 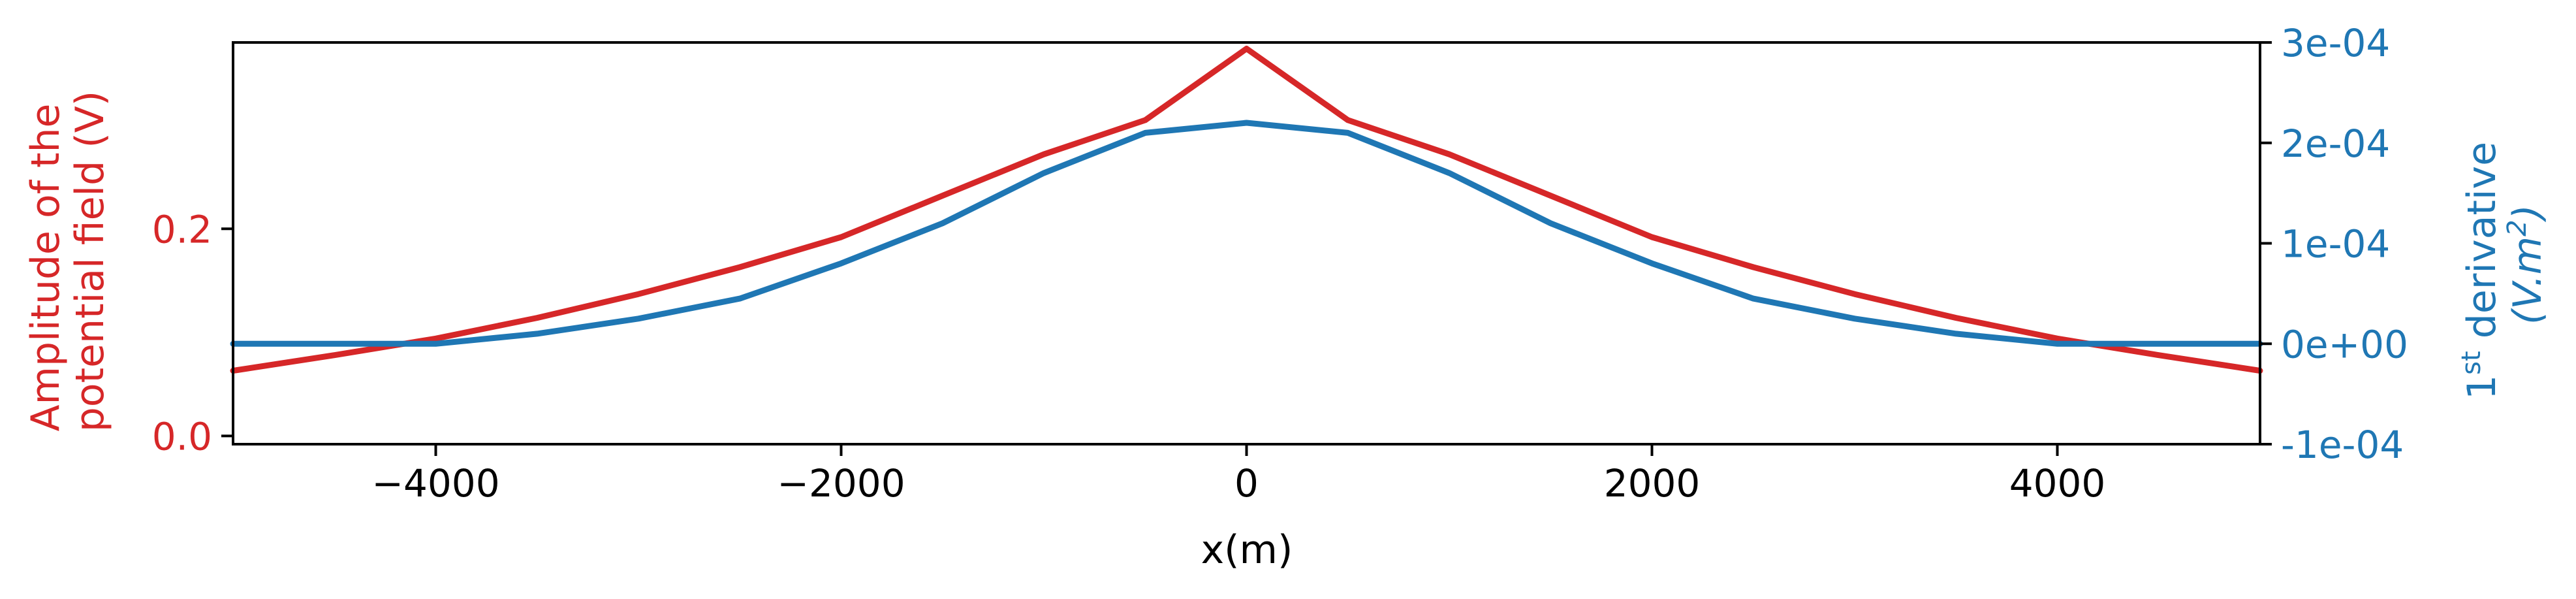 What do you see at coordinates (1652, 483) in the screenshot?
I see `x-tick-label: 2000` at bounding box center [1652, 483].